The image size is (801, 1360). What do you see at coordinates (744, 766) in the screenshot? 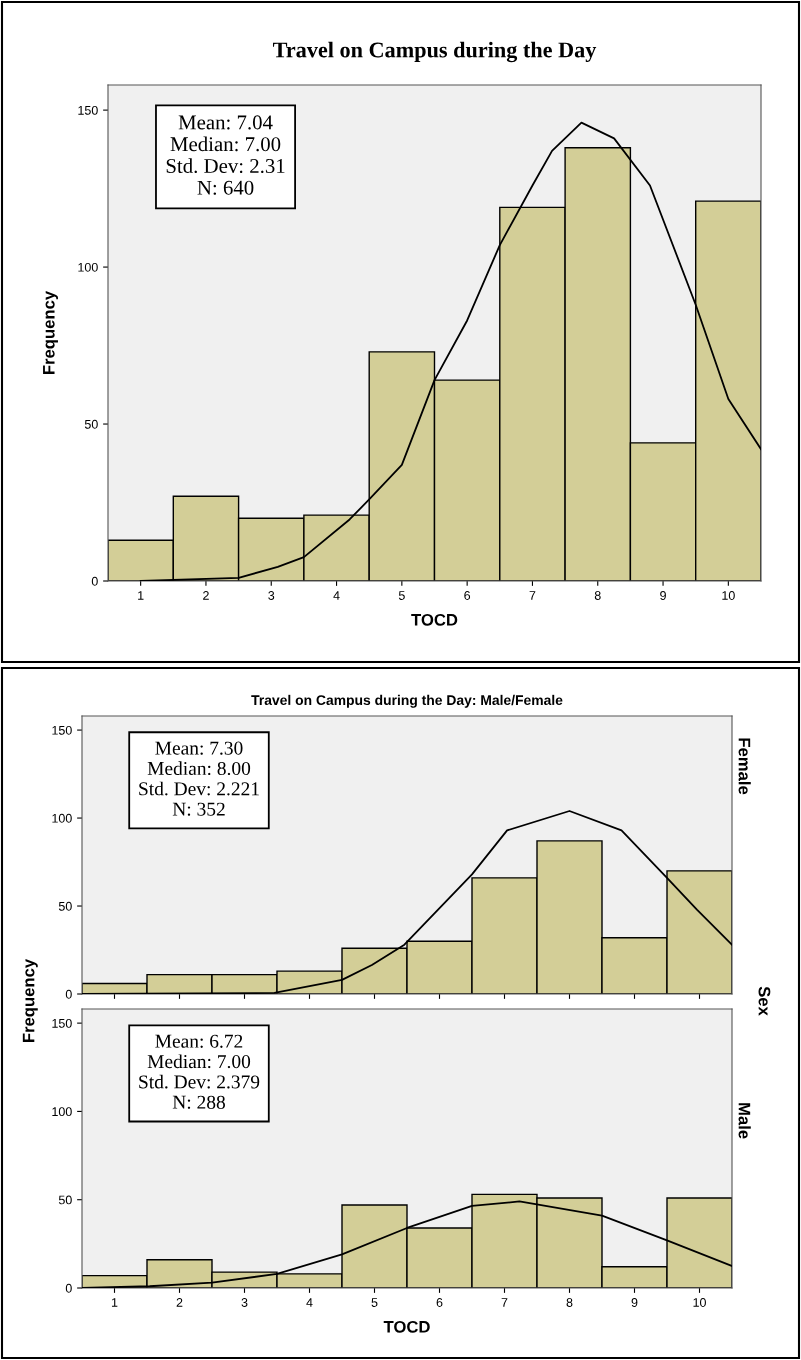
I see `text: Female` at bounding box center [744, 766].